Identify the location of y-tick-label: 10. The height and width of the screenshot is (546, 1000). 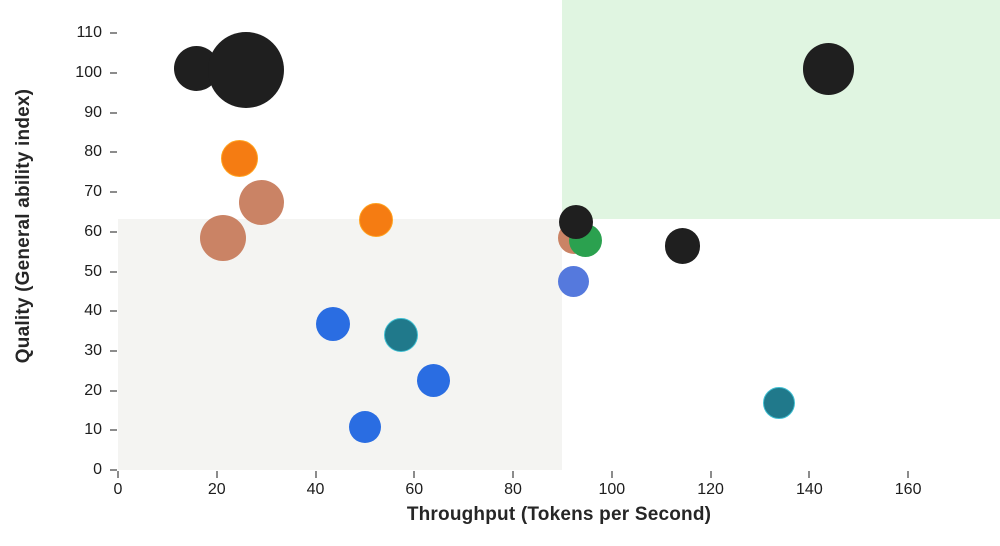
(93, 430).